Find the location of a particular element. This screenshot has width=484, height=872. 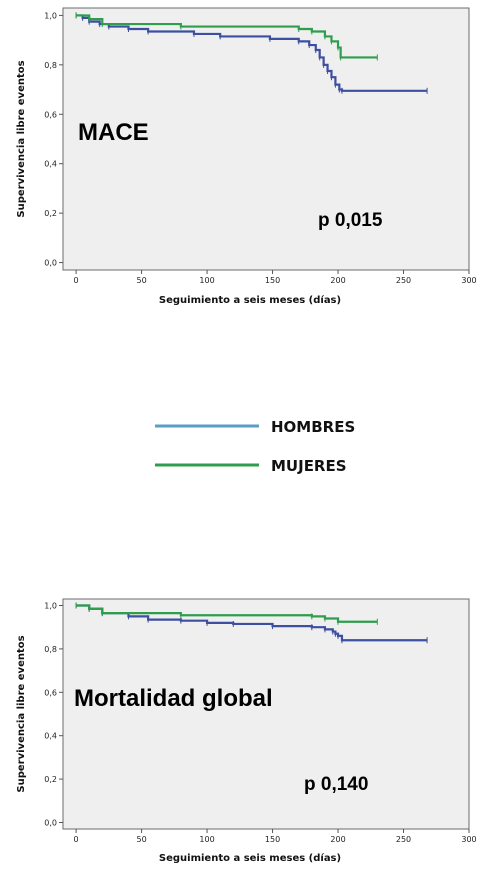

legend: HOMBRES MUJERES is located at coordinates (255, 446).